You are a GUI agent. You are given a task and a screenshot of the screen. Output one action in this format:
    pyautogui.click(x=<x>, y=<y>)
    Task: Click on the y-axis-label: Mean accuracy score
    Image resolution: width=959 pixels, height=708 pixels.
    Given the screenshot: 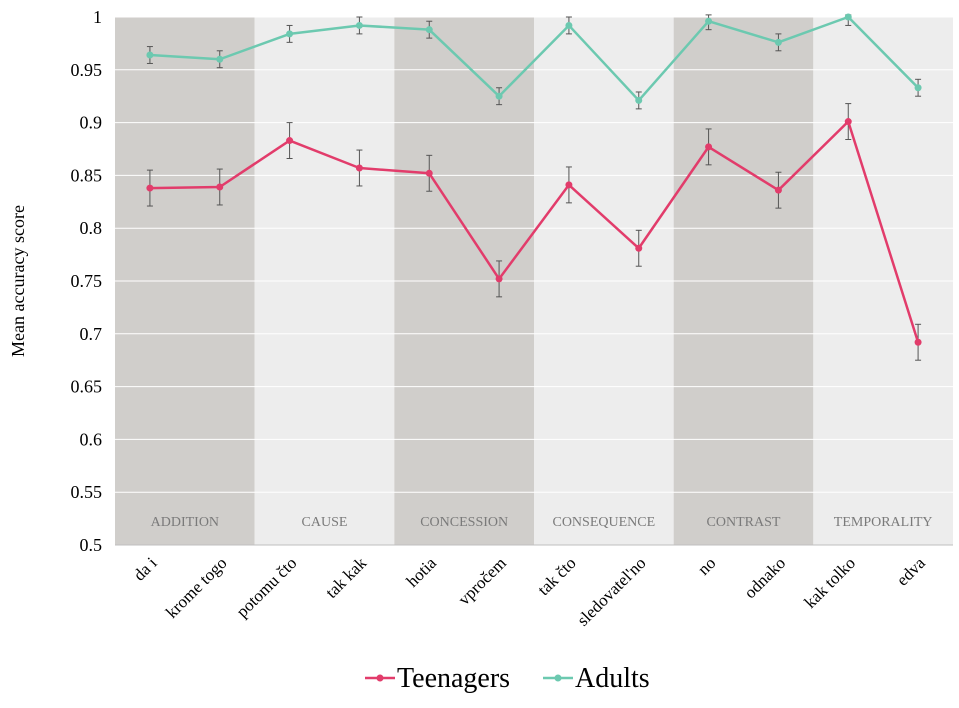 What is the action you would take?
    pyautogui.click(x=18, y=281)
    